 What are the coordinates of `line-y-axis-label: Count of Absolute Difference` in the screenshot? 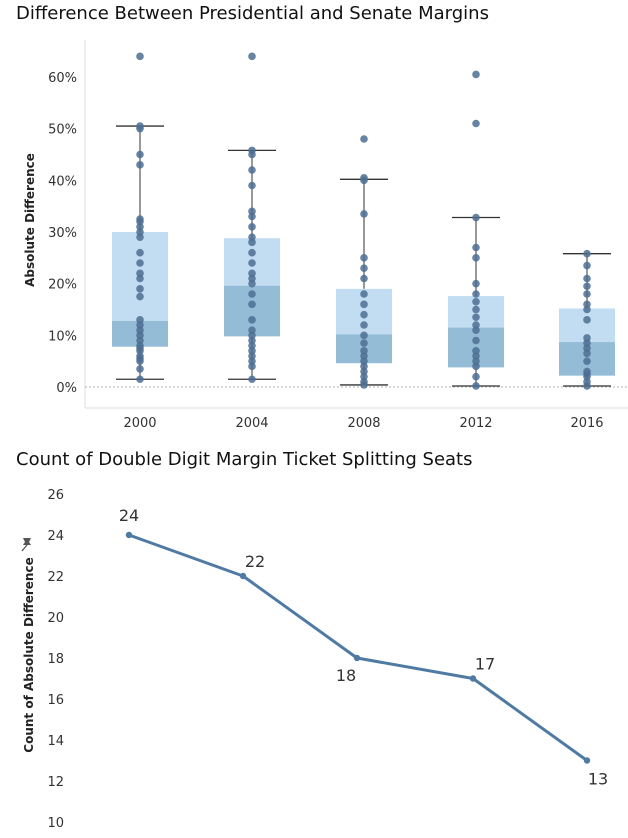 It's located at (29, 654).